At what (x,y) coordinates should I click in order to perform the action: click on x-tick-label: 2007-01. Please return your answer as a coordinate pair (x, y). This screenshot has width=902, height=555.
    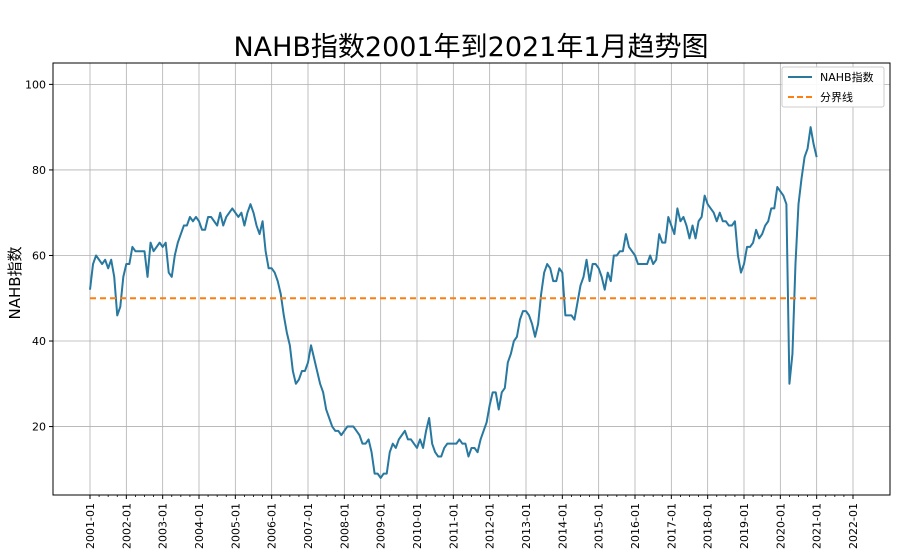
    Looking at the image, I should click on (308, 526).